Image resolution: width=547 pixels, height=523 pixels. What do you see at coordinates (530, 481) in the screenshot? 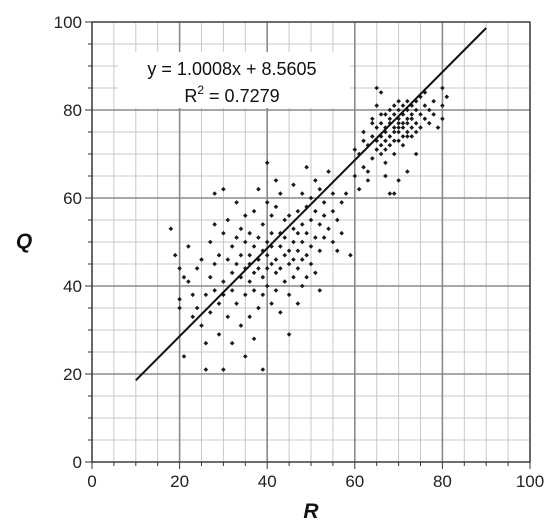
I see `x-tick-label: 100` at bounding box center [530, 481].